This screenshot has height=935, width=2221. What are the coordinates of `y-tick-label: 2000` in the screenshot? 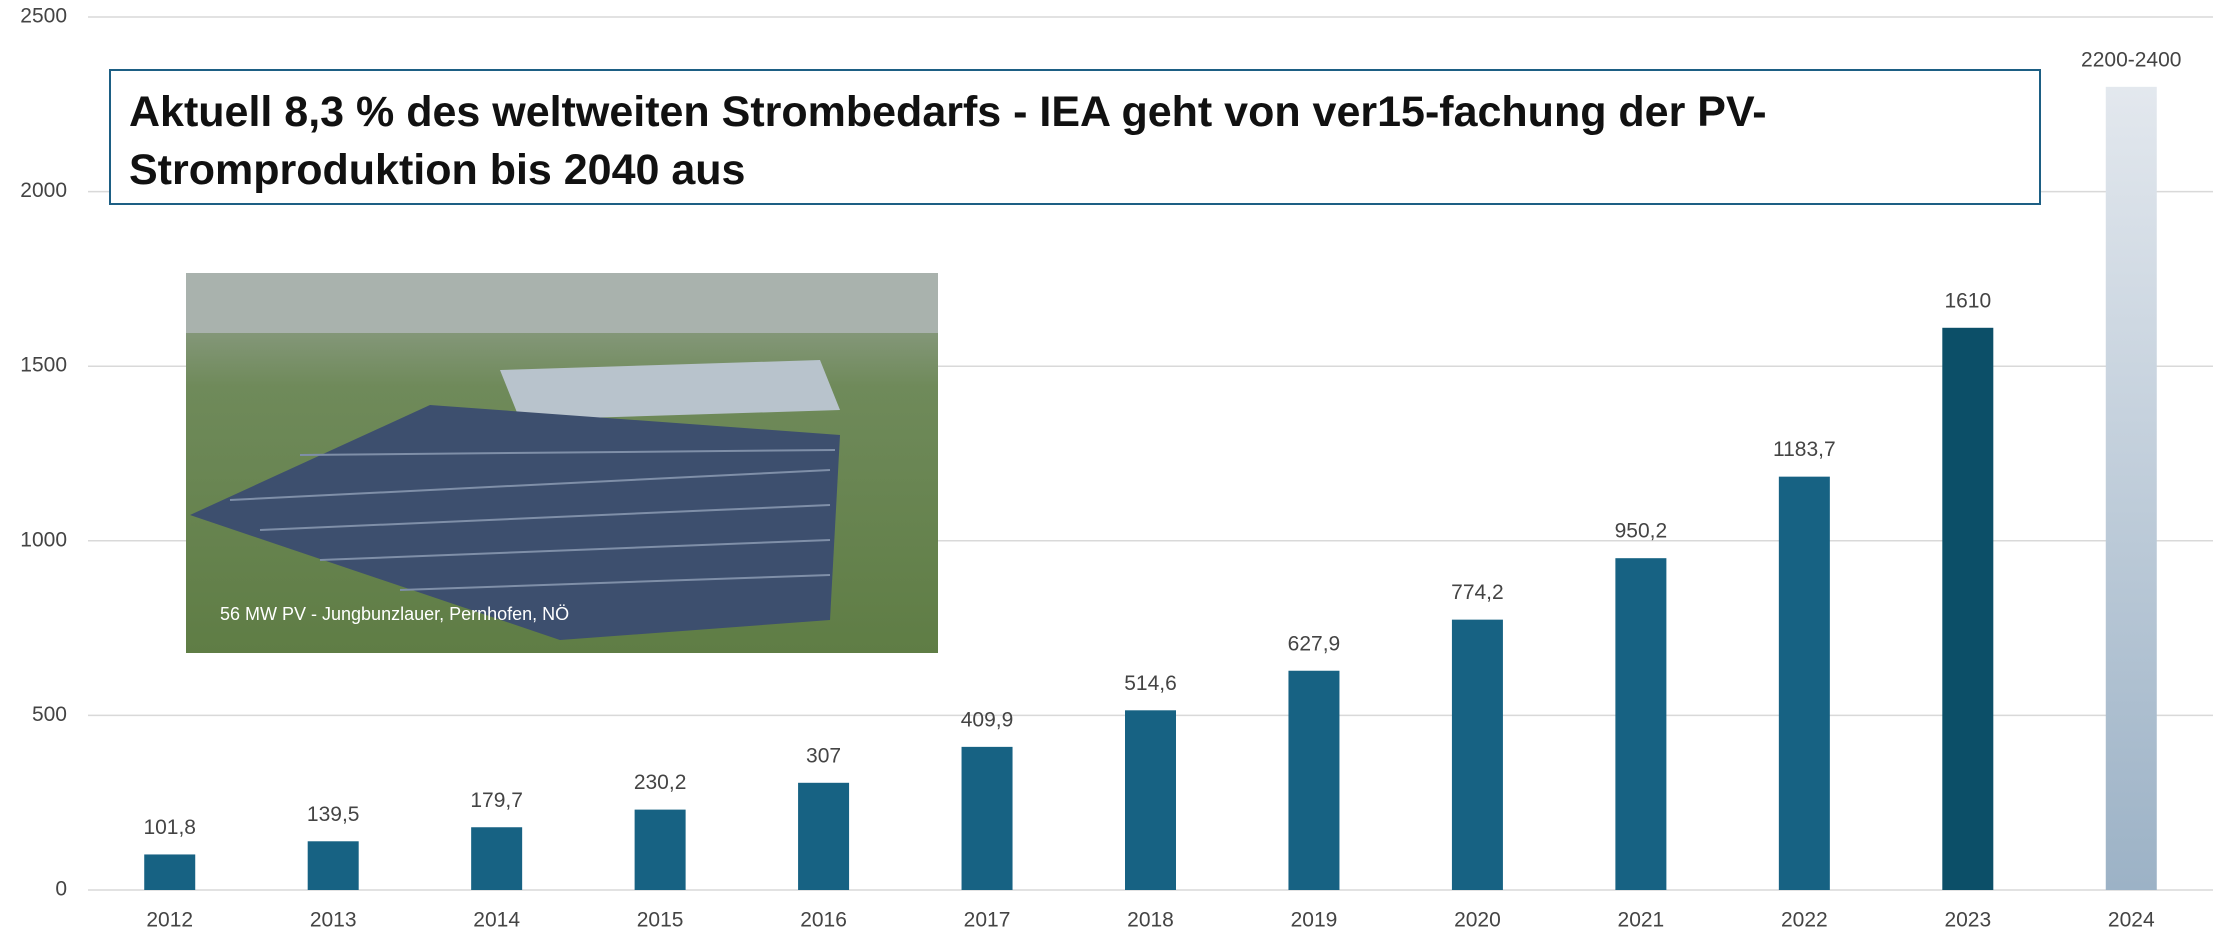 It's located at (43, 190).